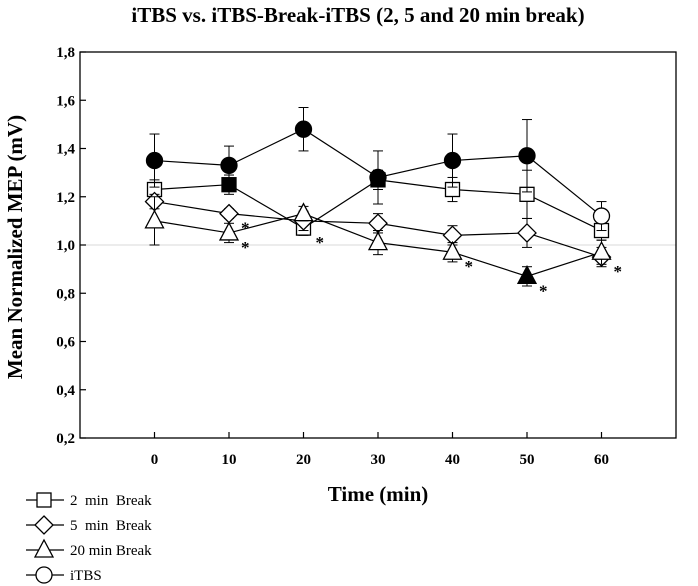 The width and height of the screenshot is (698, 586). I want to click on x-tick-label: 30, so click(378, 460).